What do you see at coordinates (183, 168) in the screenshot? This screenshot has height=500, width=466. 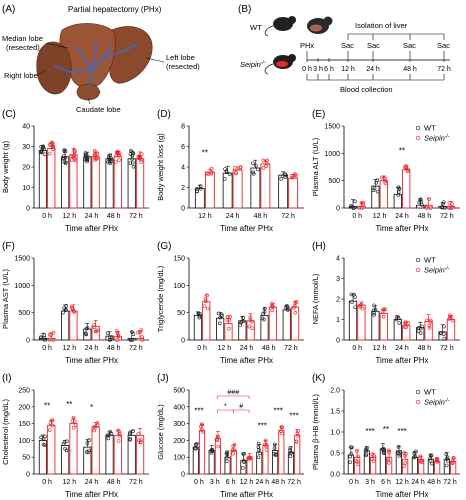 I see `y-tick-label: 4` at bounding box center [183, 168].